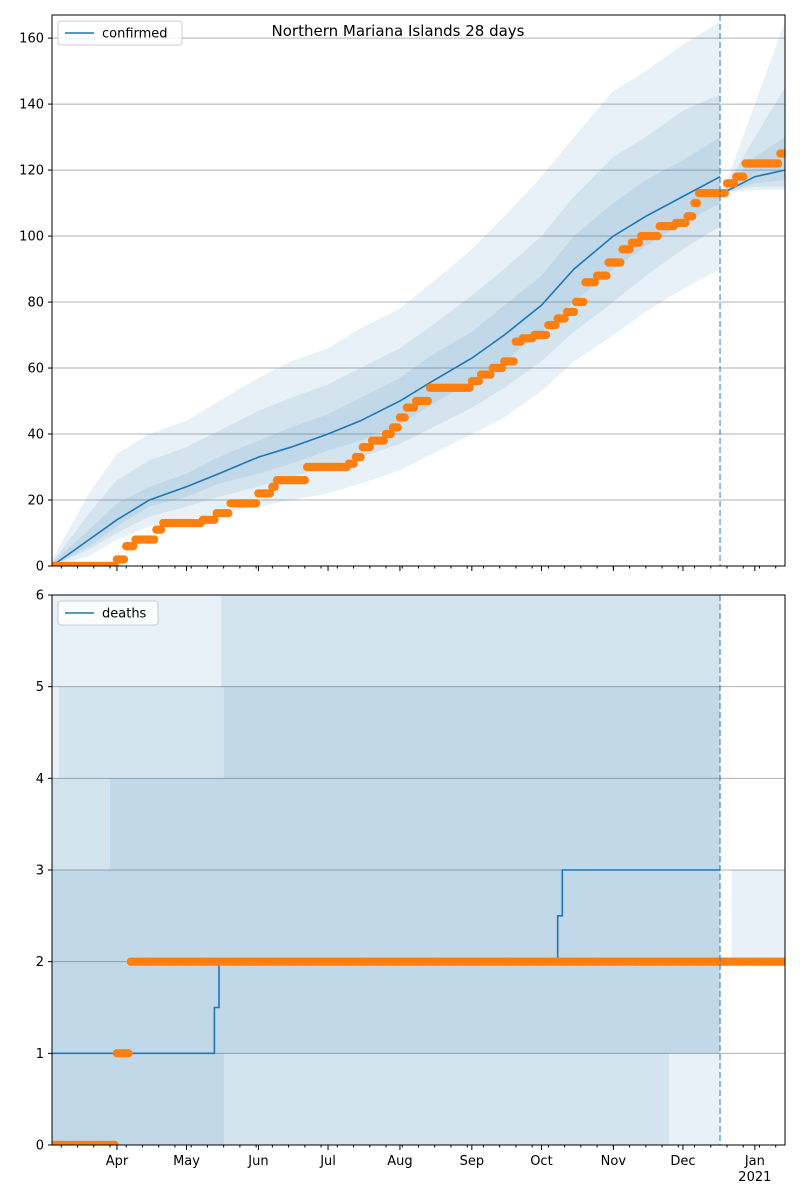 This screenshot has height=1200, width=800. What do you see at coordinates (398, 31) in the screenshot?
I see `chart-title: Northern Mariana Islands 28 days` at bounding box center [398, 31].